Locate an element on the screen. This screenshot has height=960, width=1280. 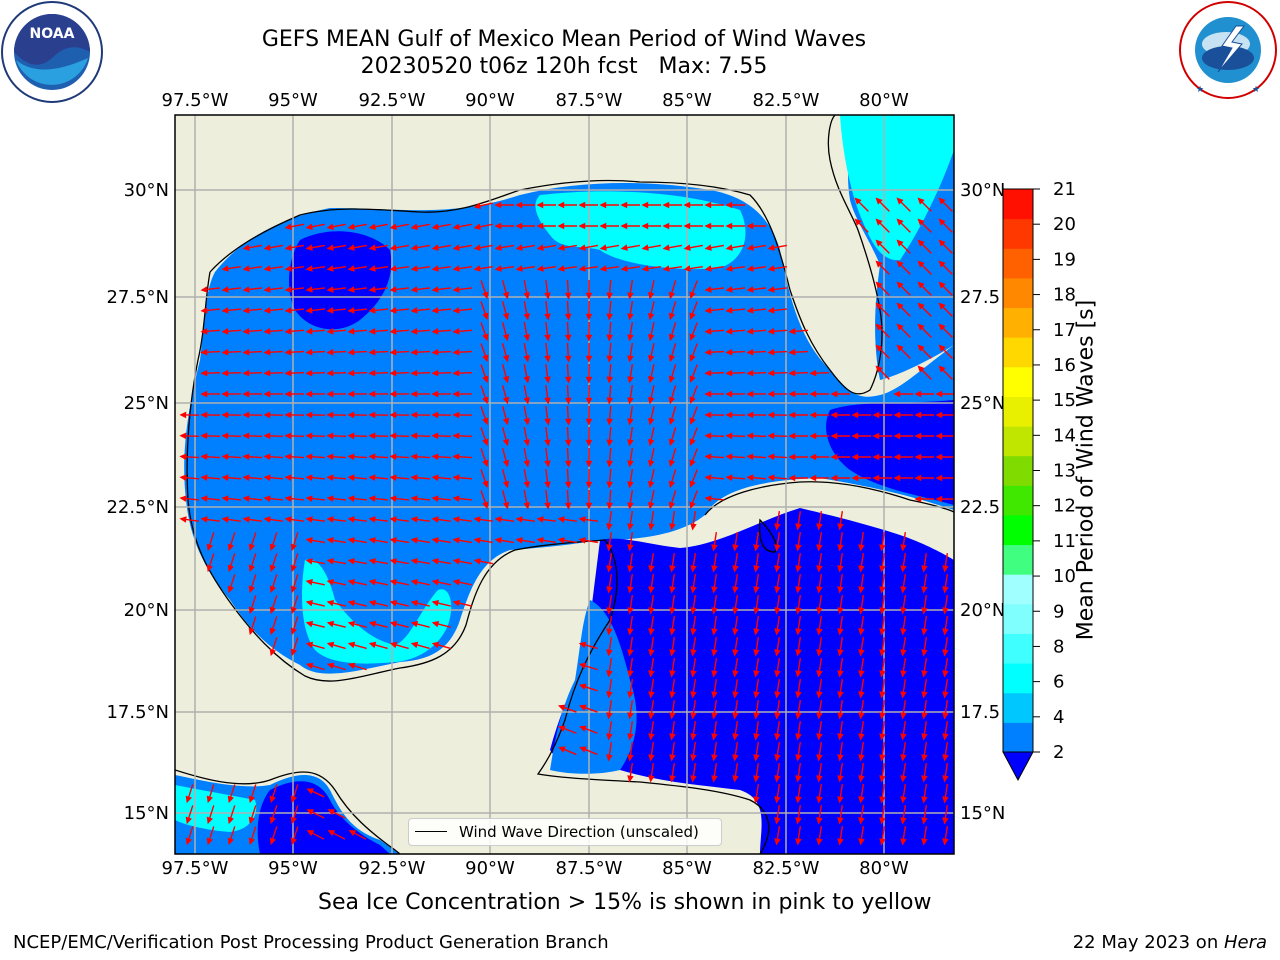
lon-label: 92.5°W is located at coordinates (392, 868).